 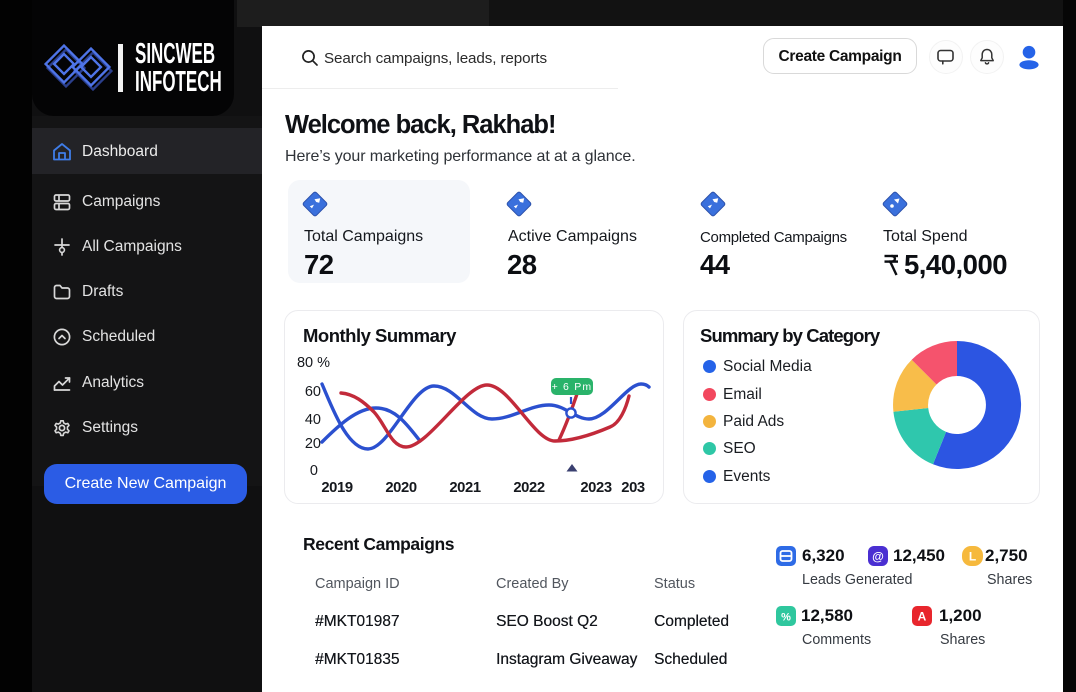 I want to click on svg-text: L, so click(x=972, y=557).